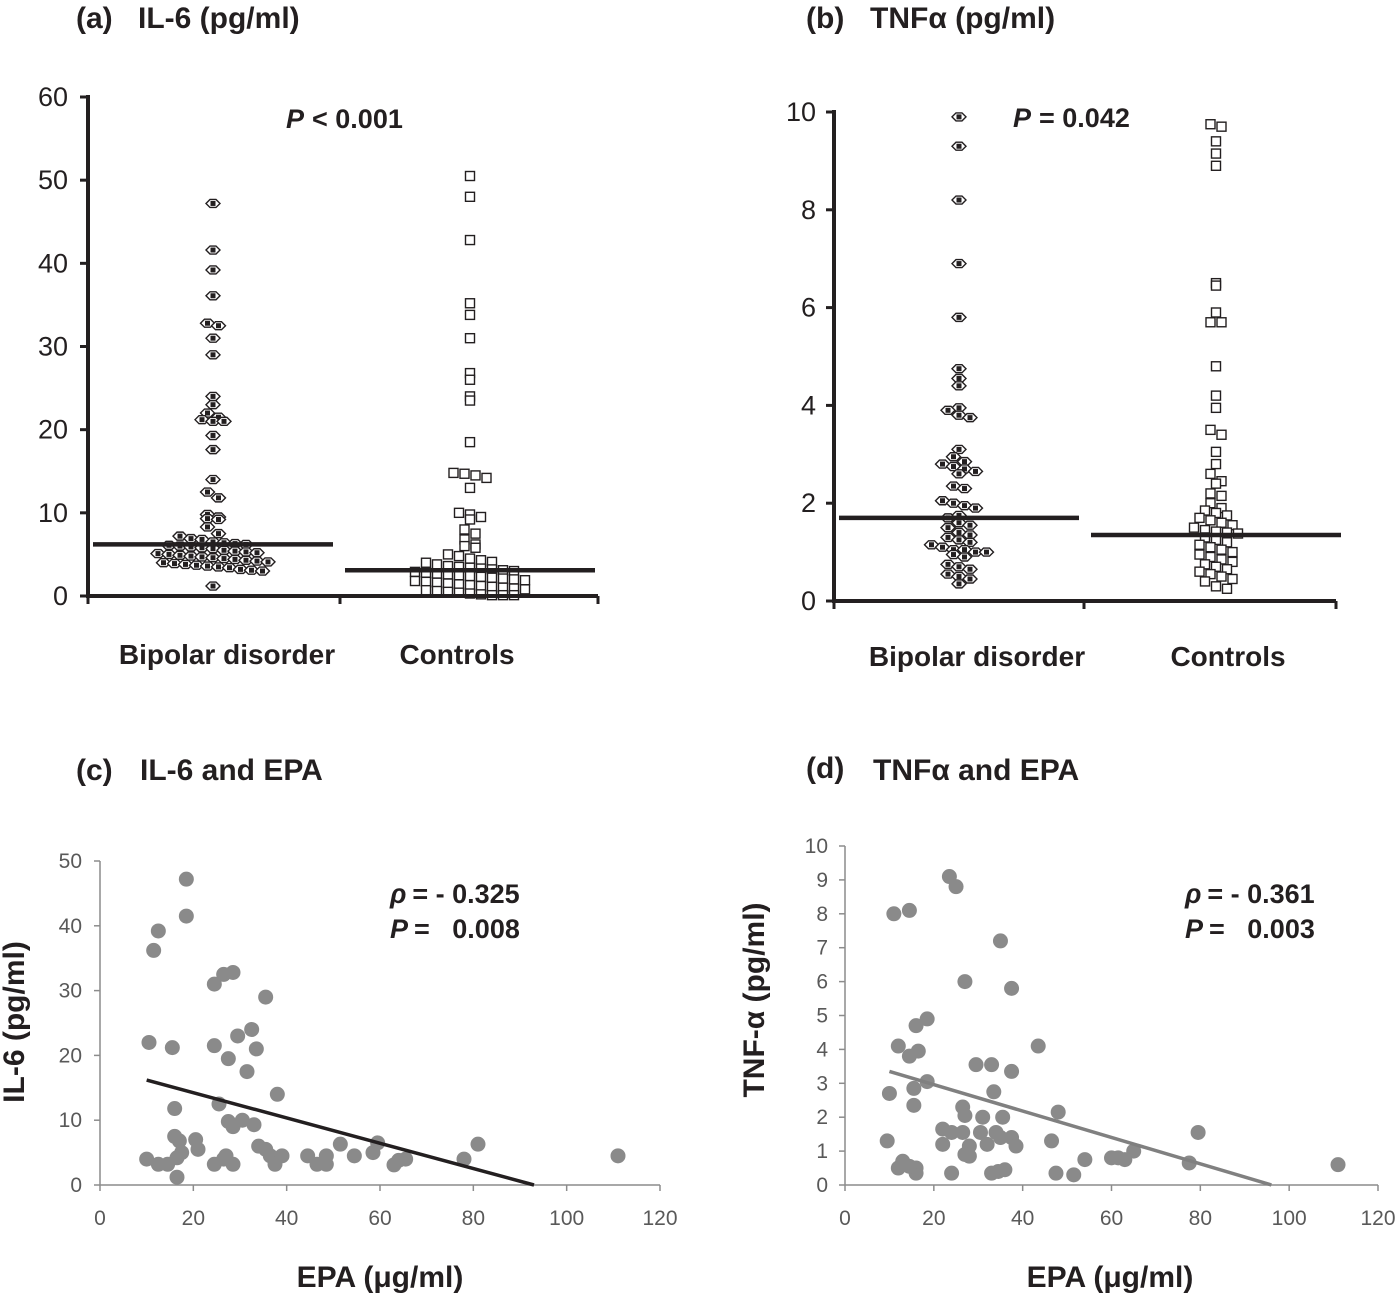 Image resolution: width=1395 pixels, height=1295 pixels. What do you see at coordinates (822, 1083) in the screenshot?
I see `y-tick-label: 3` at bounding box center [822, 1083].